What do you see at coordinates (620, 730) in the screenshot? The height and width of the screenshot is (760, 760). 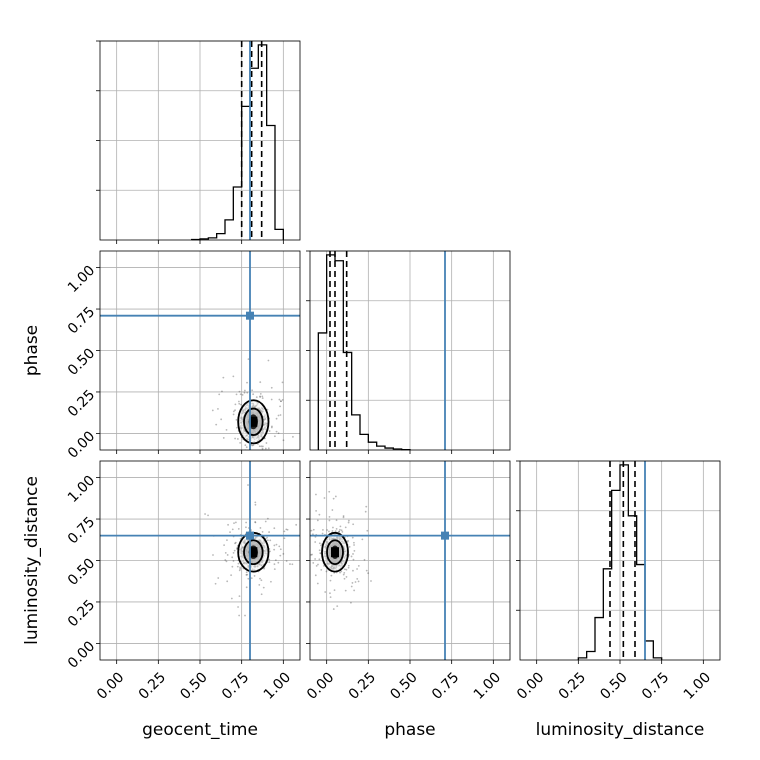 I see `x-axis-label: luminosity_distance` at bounding box center [620, 730].